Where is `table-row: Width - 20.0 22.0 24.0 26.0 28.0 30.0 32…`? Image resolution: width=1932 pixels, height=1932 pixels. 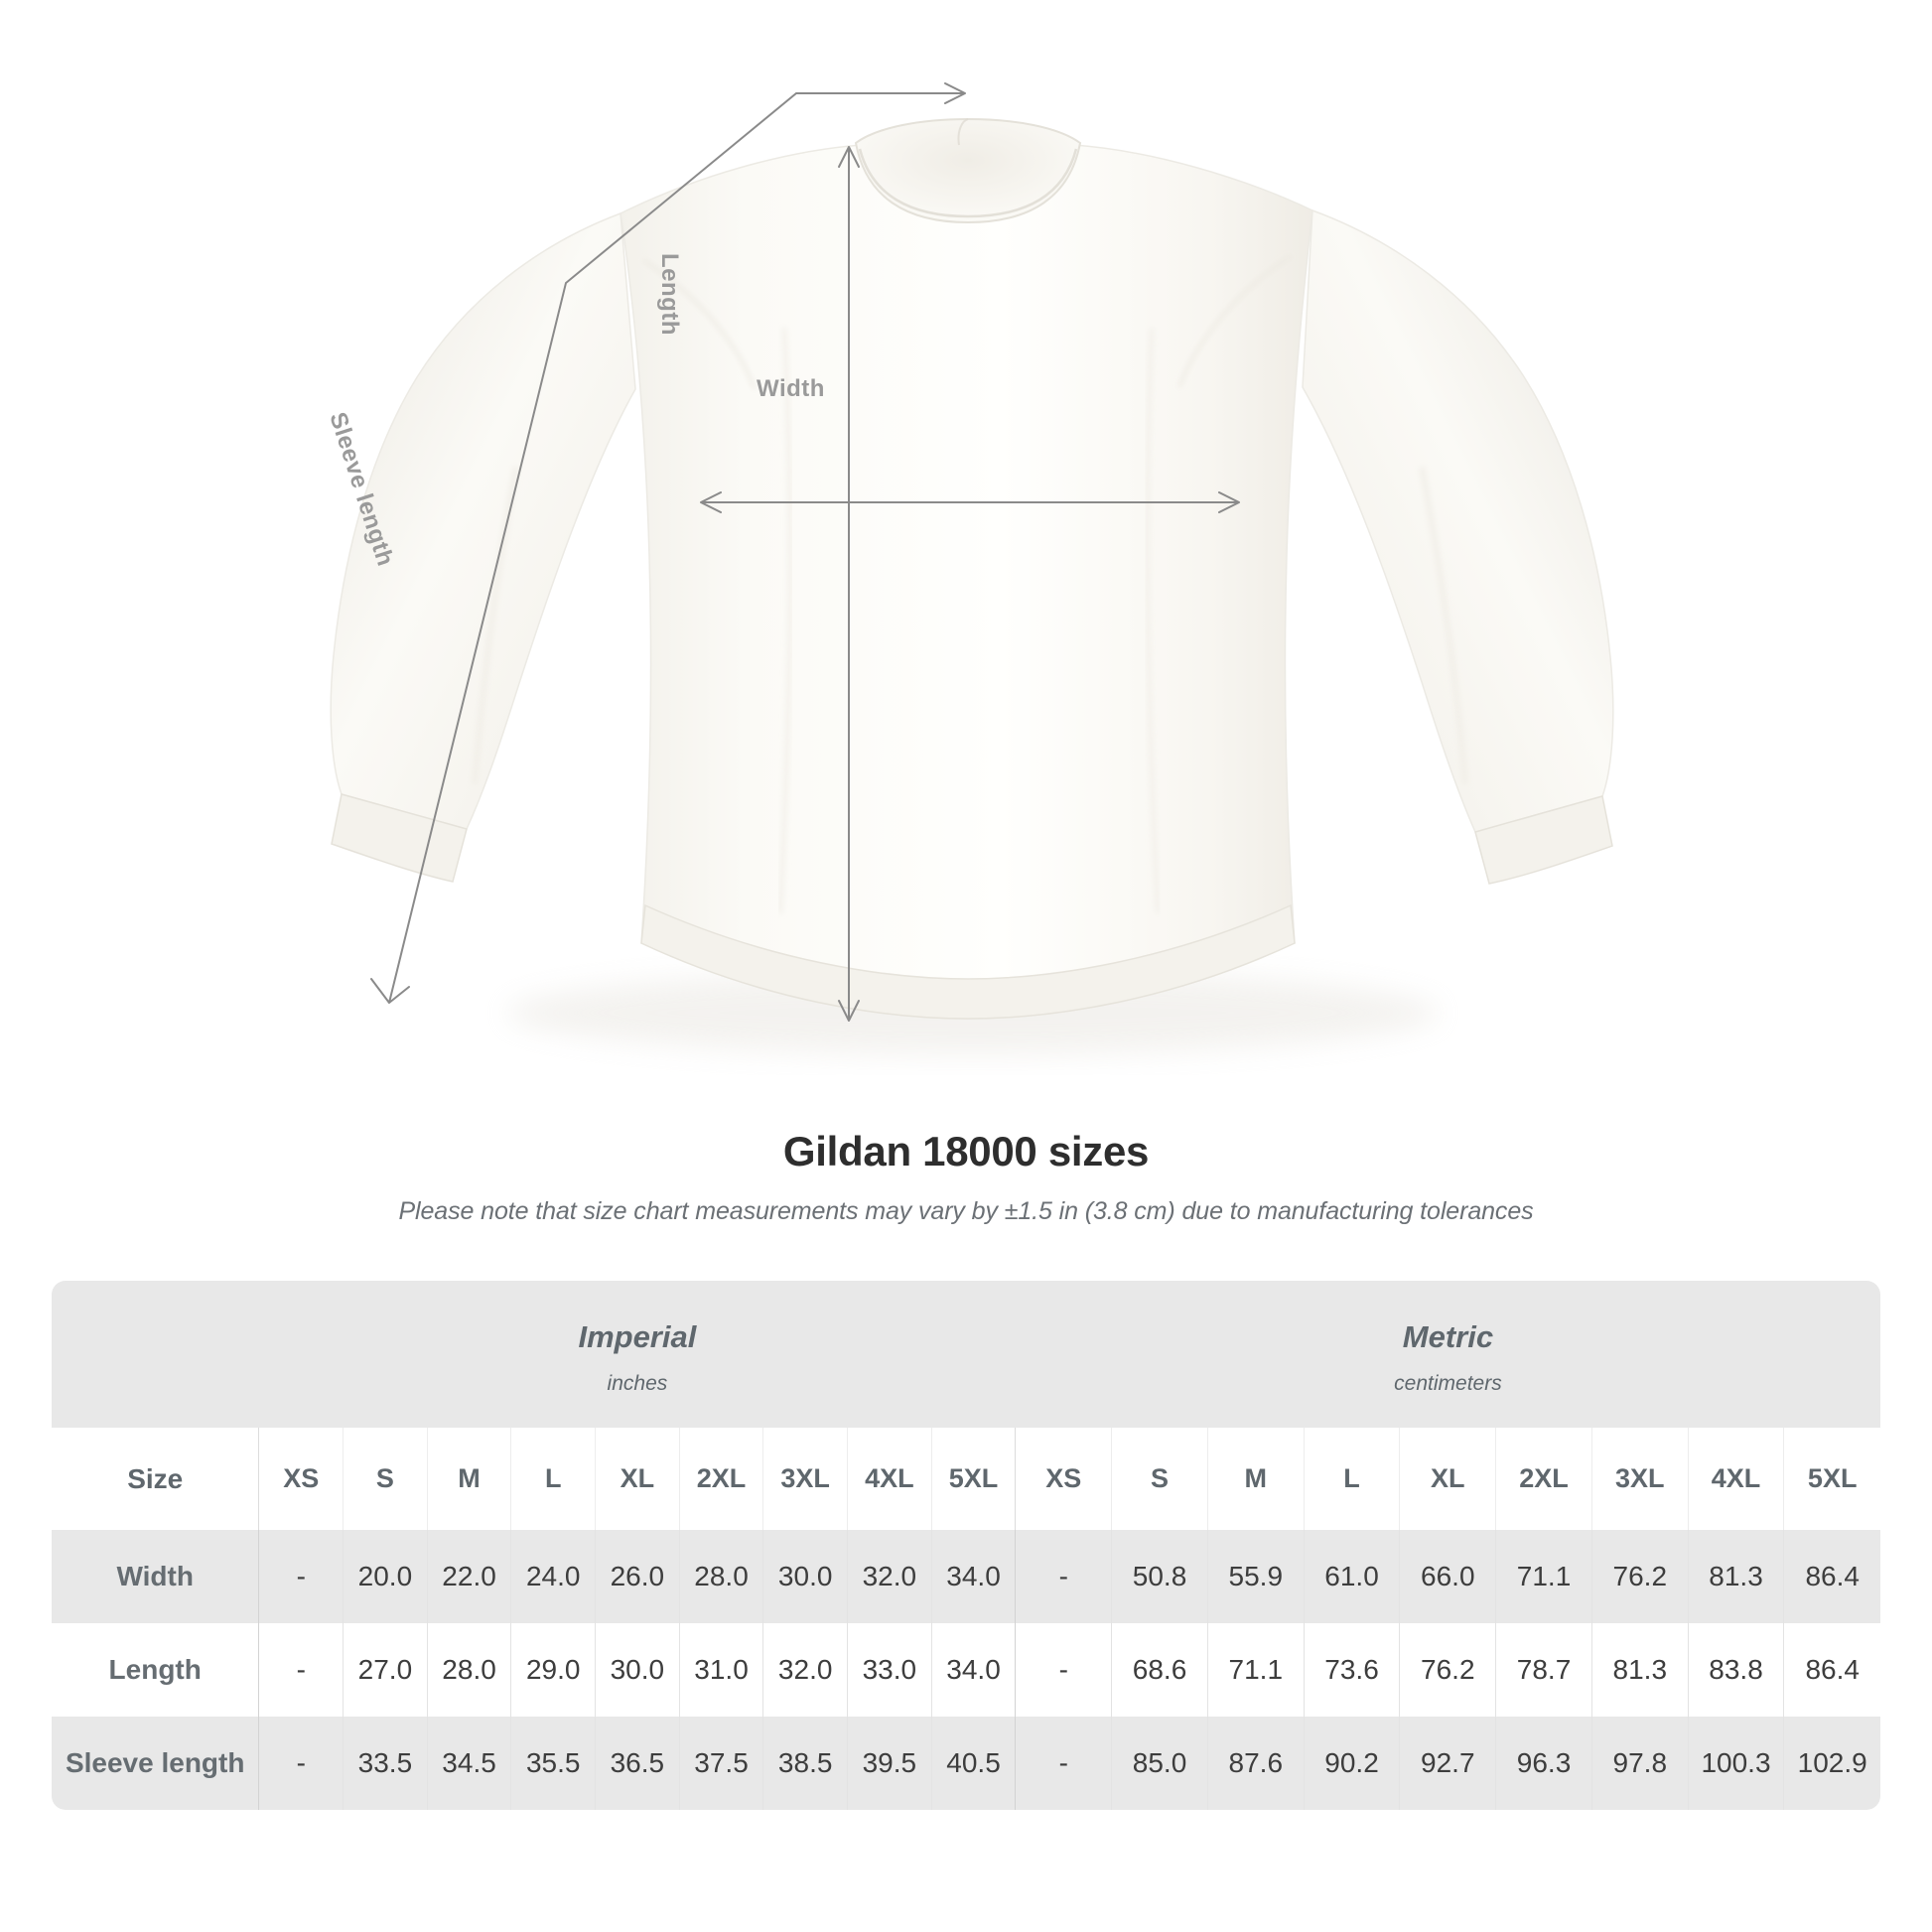
table-row: Width - 20.0 22.0 24.0 26.0 28.0 30.0 32… is located at coordinates (966, 1576).